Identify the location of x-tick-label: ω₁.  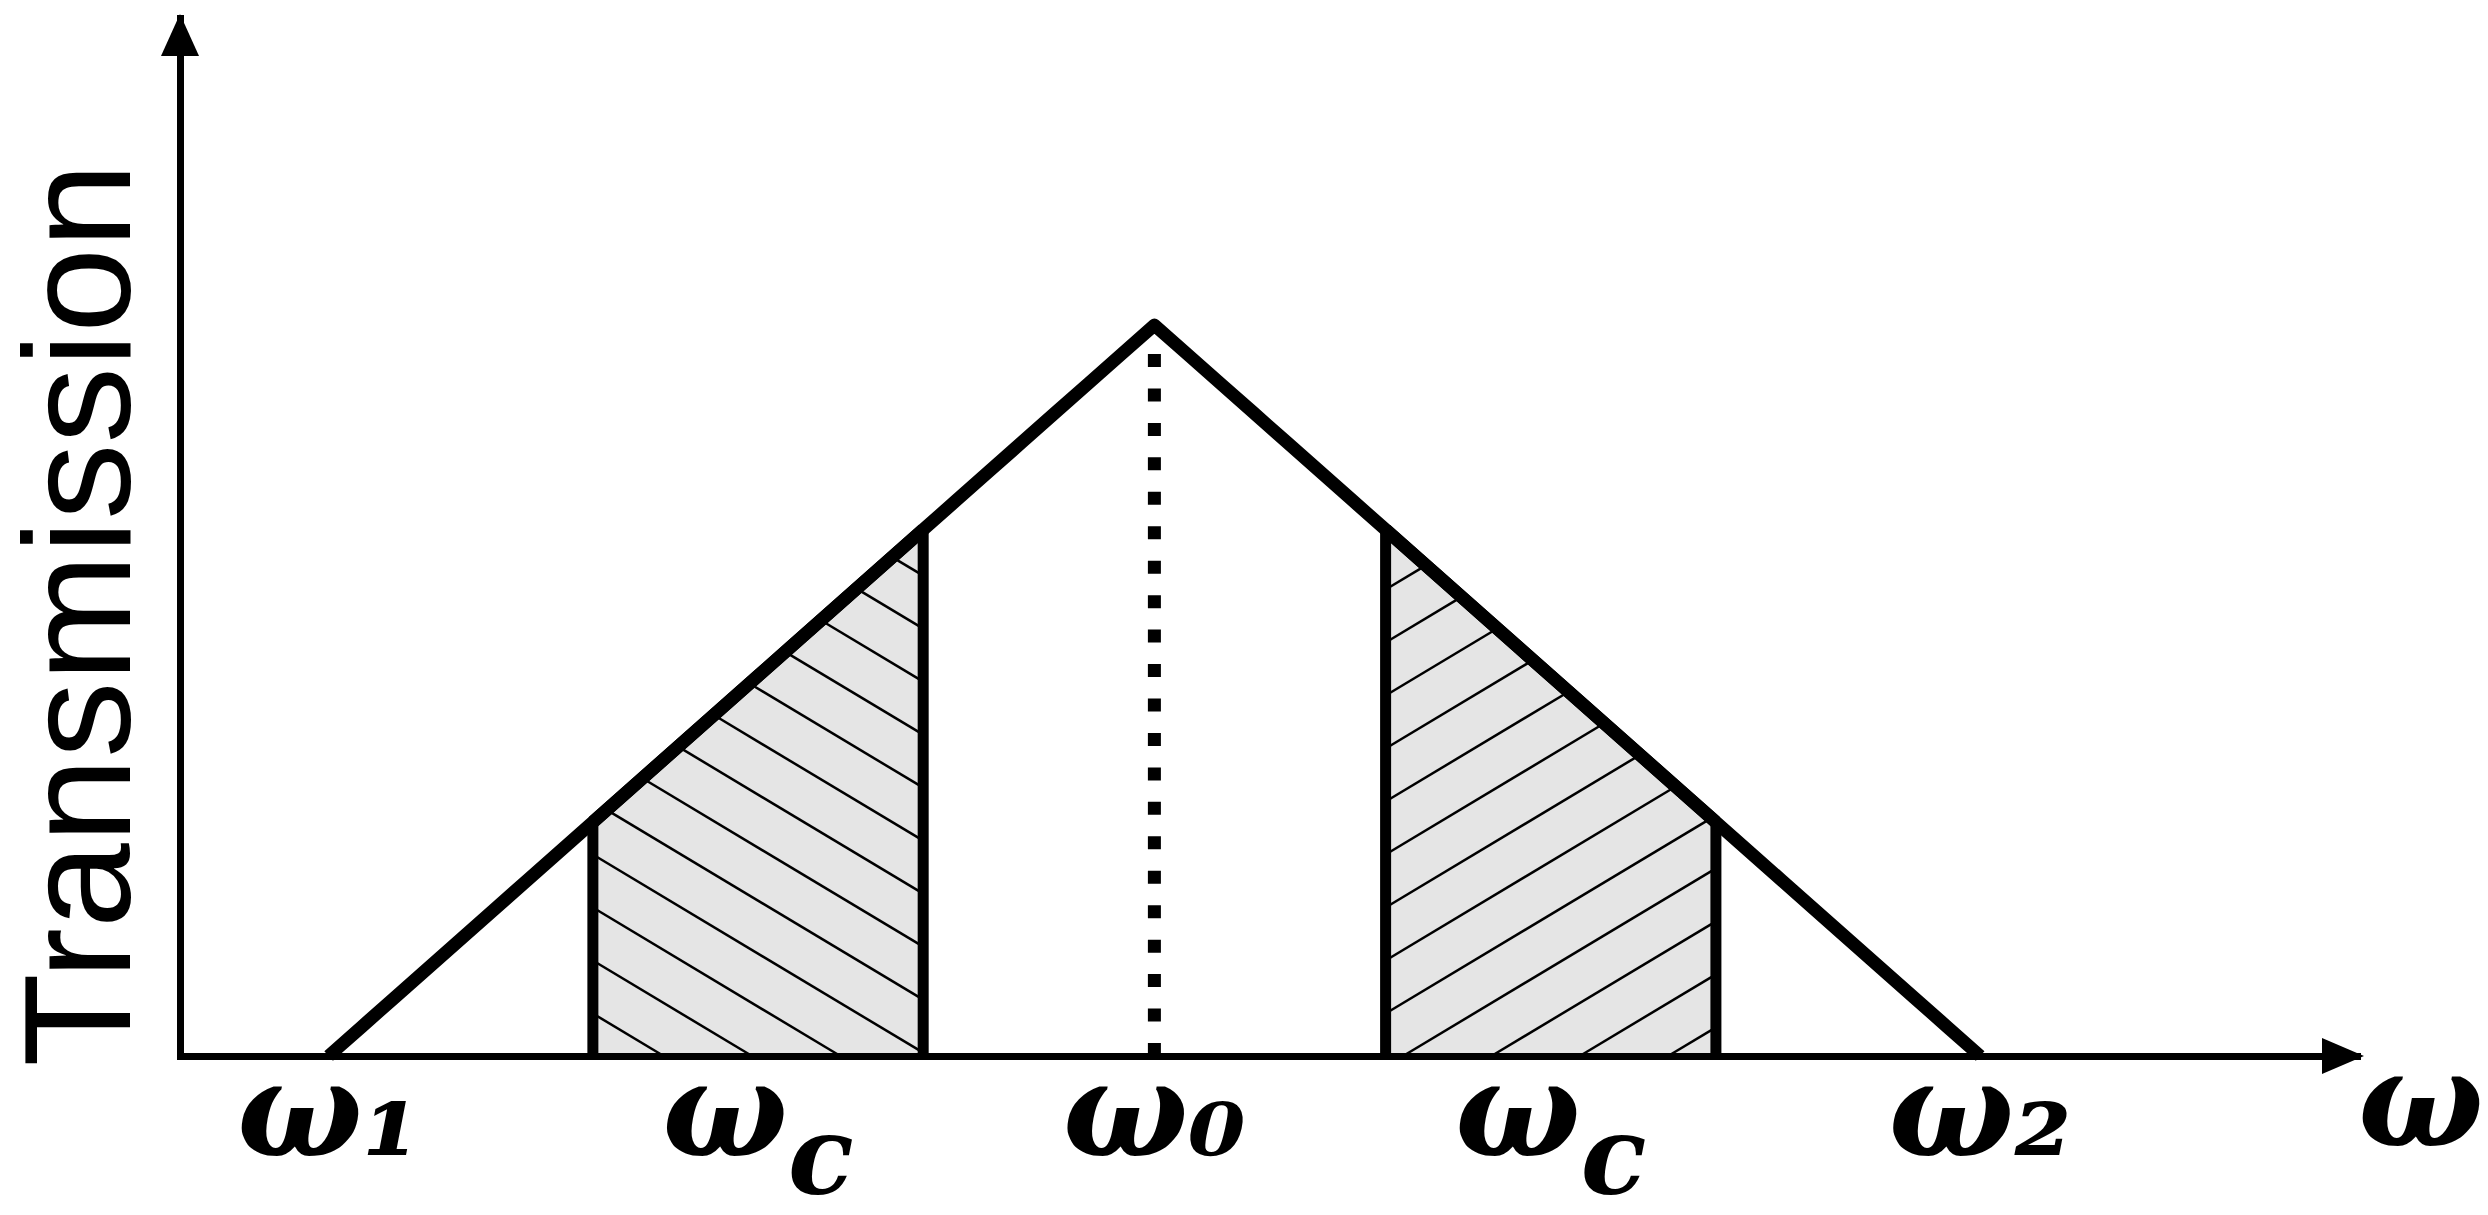
(328, 1109).